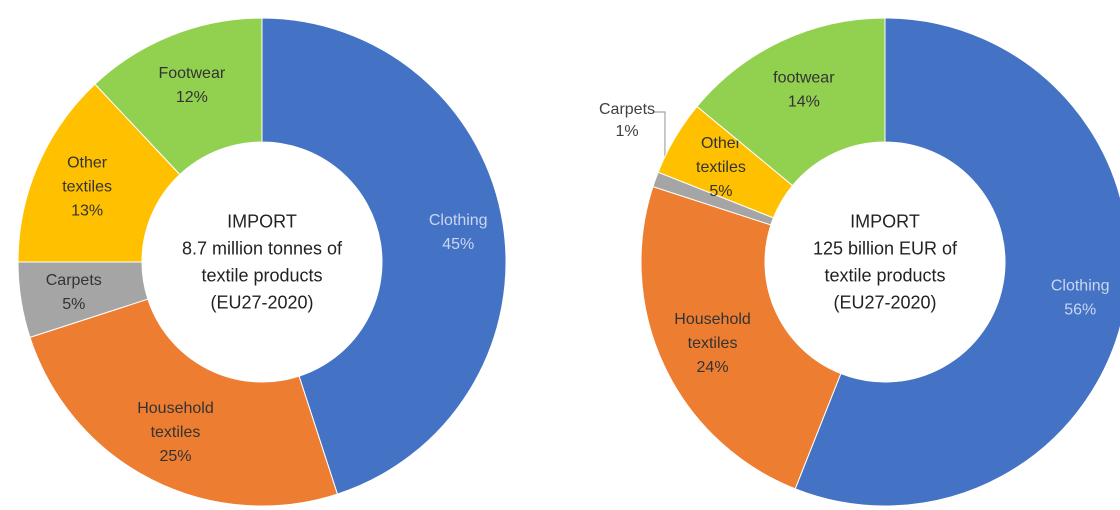  I want to click on label-clothing: Clothing 45%, so click(458, 232).